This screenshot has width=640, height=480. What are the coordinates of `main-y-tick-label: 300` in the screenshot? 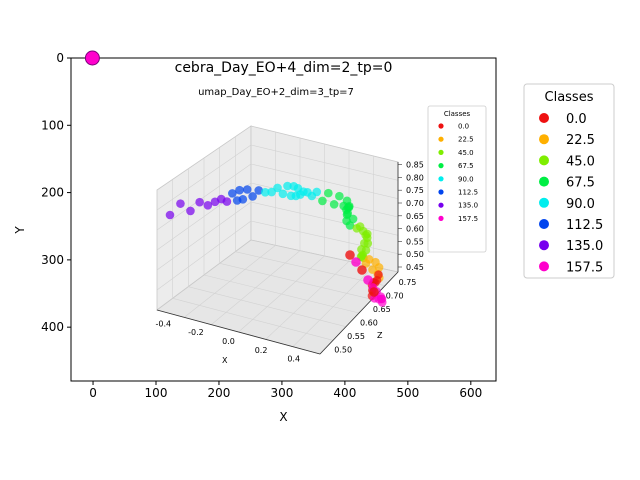 It's located at (52, 260).